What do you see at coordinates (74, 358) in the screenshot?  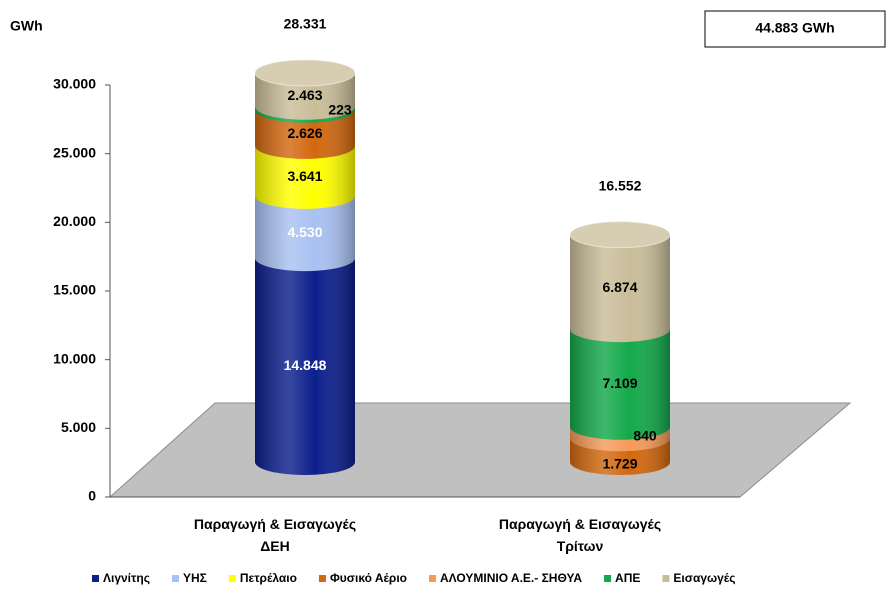 I see `y-tick-label: 10.000` at bounding box center [74, 358].